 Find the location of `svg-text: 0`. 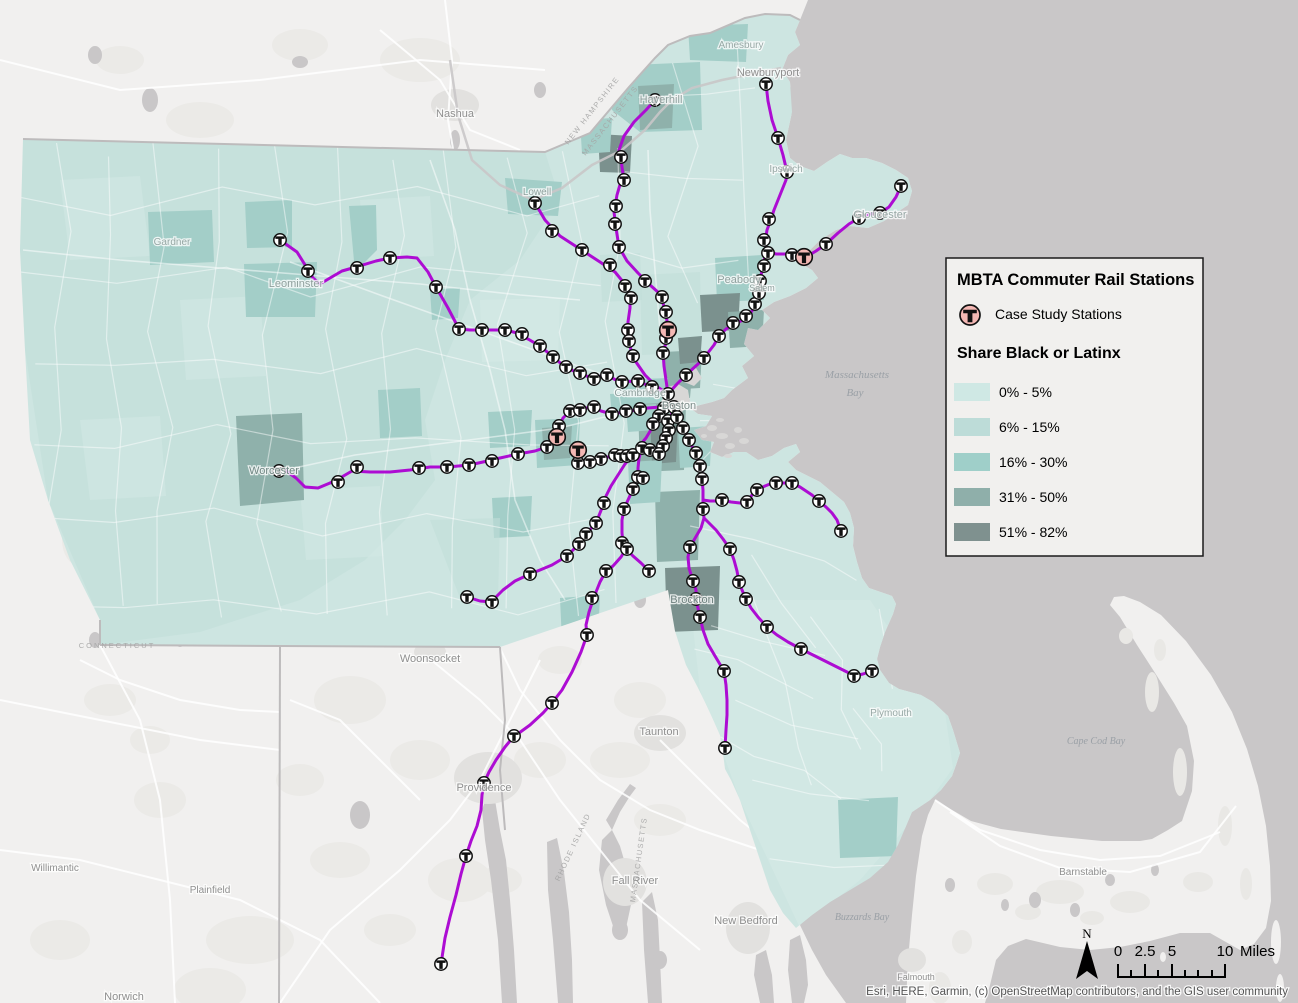

svg-text: 0 is located at coordinates (1118, 951).